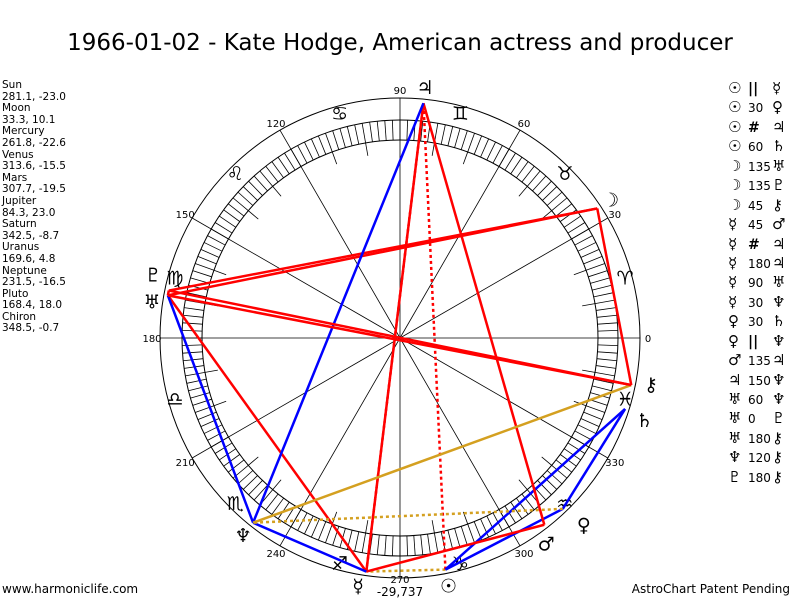 This screenshot has height=600, width=800. Describe the element at coordinates (210, 409) in the screenshot. I see `aspect-line-uranus-neptune` at that location.